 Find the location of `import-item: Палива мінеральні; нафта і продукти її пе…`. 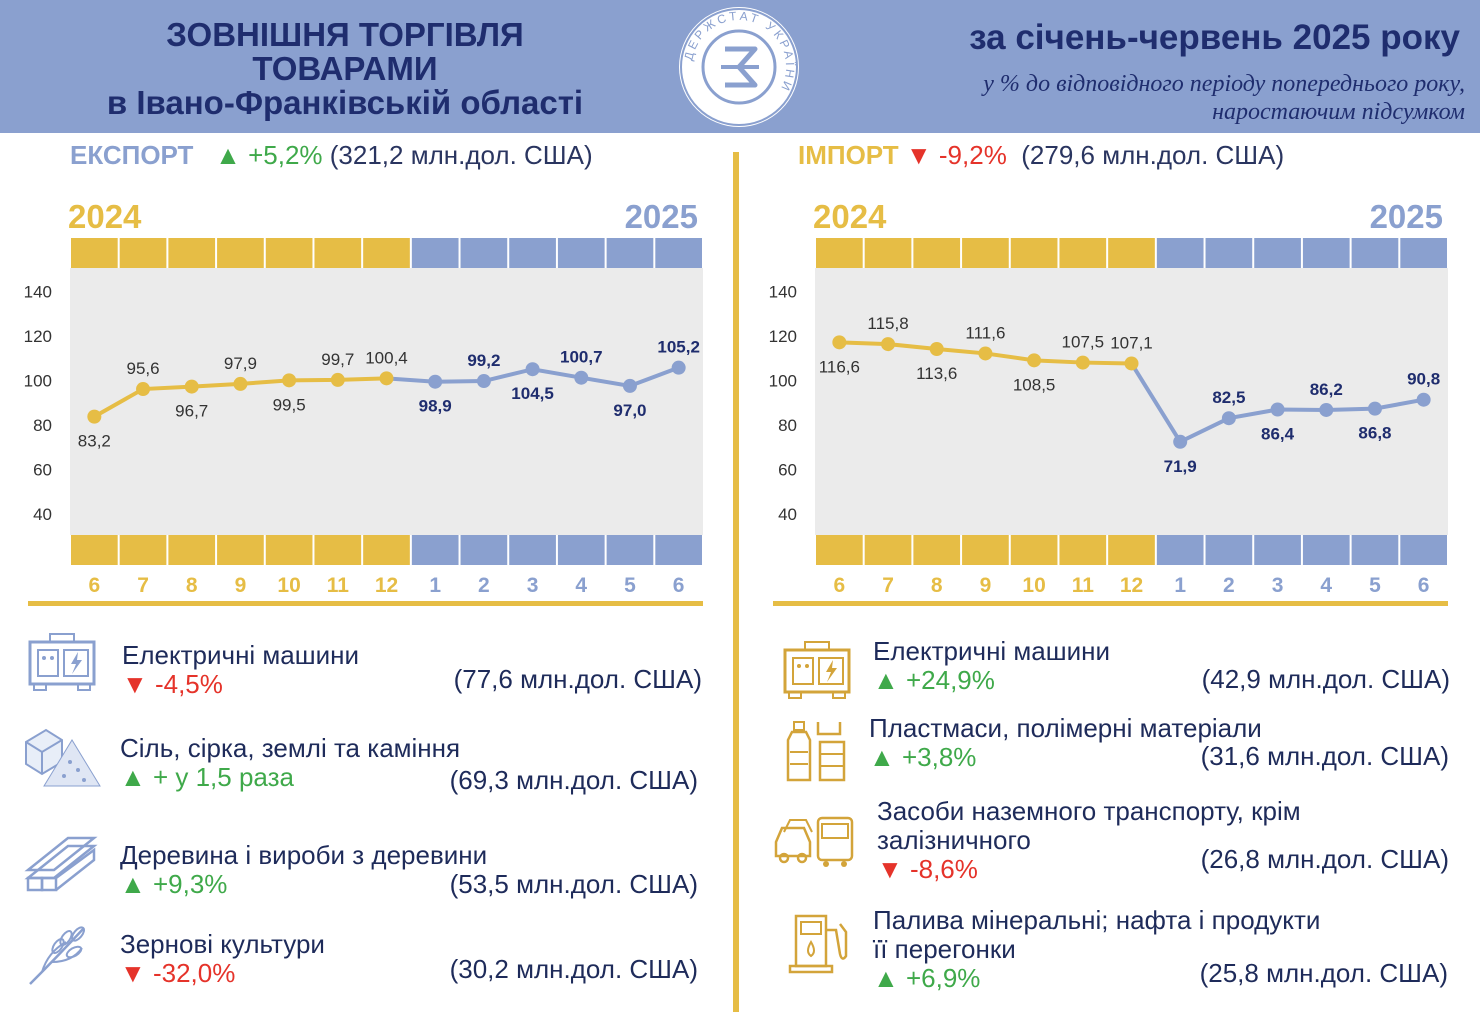

import-item: Палива мінеральні; нафта і продукти її пе… is located at coordinates (1160, 951).